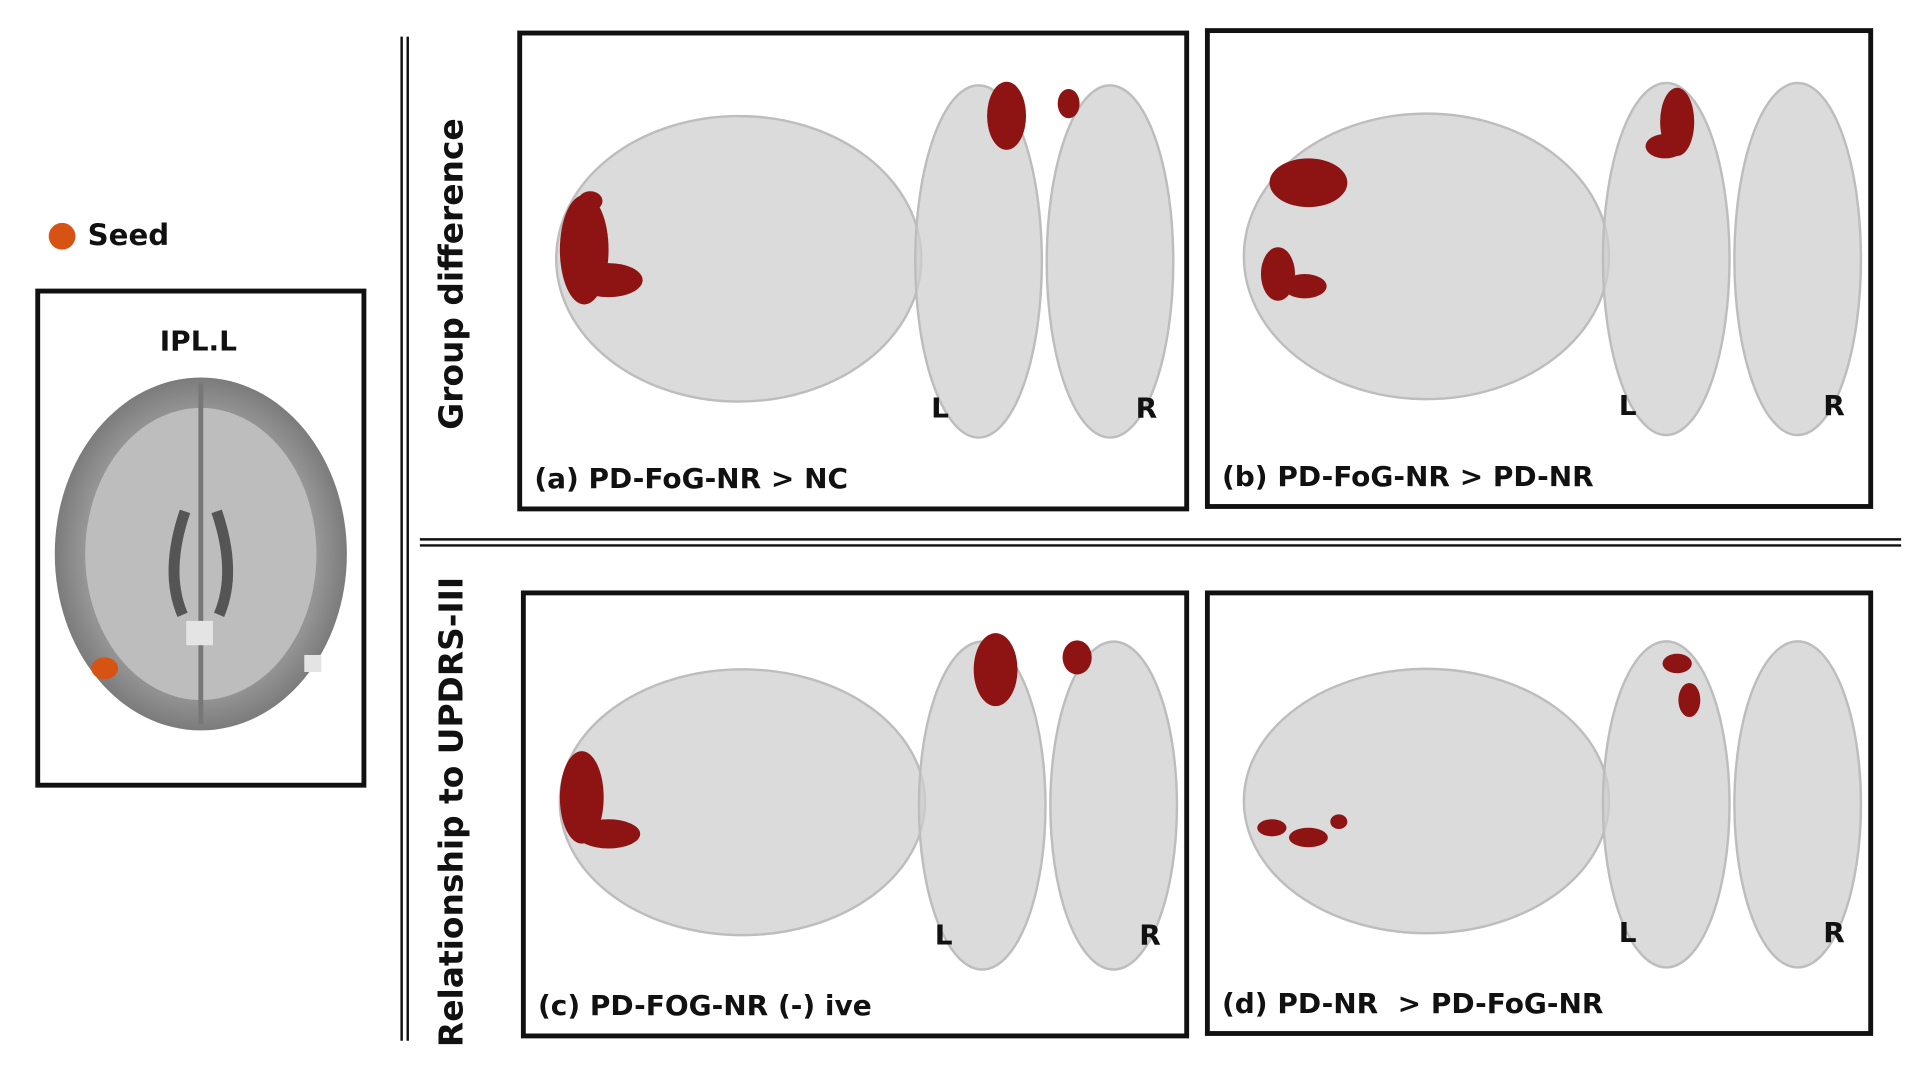 Image resolution: width=1906 pixels, height=1086 pixels. What do you see at coordinates (198, 341) in the screenshot?
I see `seed-title: IPL.L` at bounding box center [198, 341].